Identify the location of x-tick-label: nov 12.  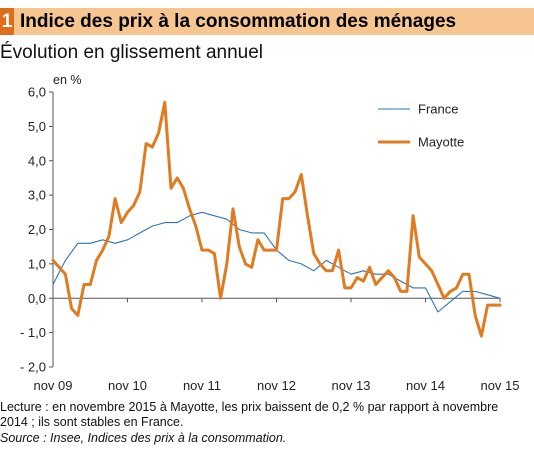
(276, 385).